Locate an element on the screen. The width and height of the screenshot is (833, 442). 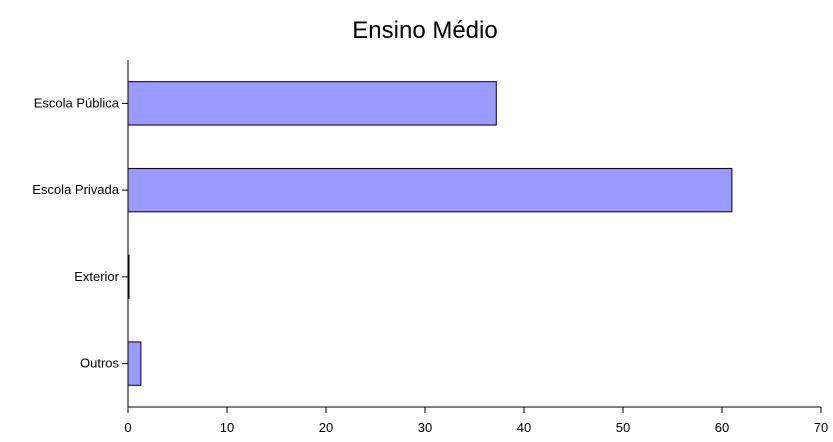
category-label: Escola Pública is located at coordinates (77, 102).